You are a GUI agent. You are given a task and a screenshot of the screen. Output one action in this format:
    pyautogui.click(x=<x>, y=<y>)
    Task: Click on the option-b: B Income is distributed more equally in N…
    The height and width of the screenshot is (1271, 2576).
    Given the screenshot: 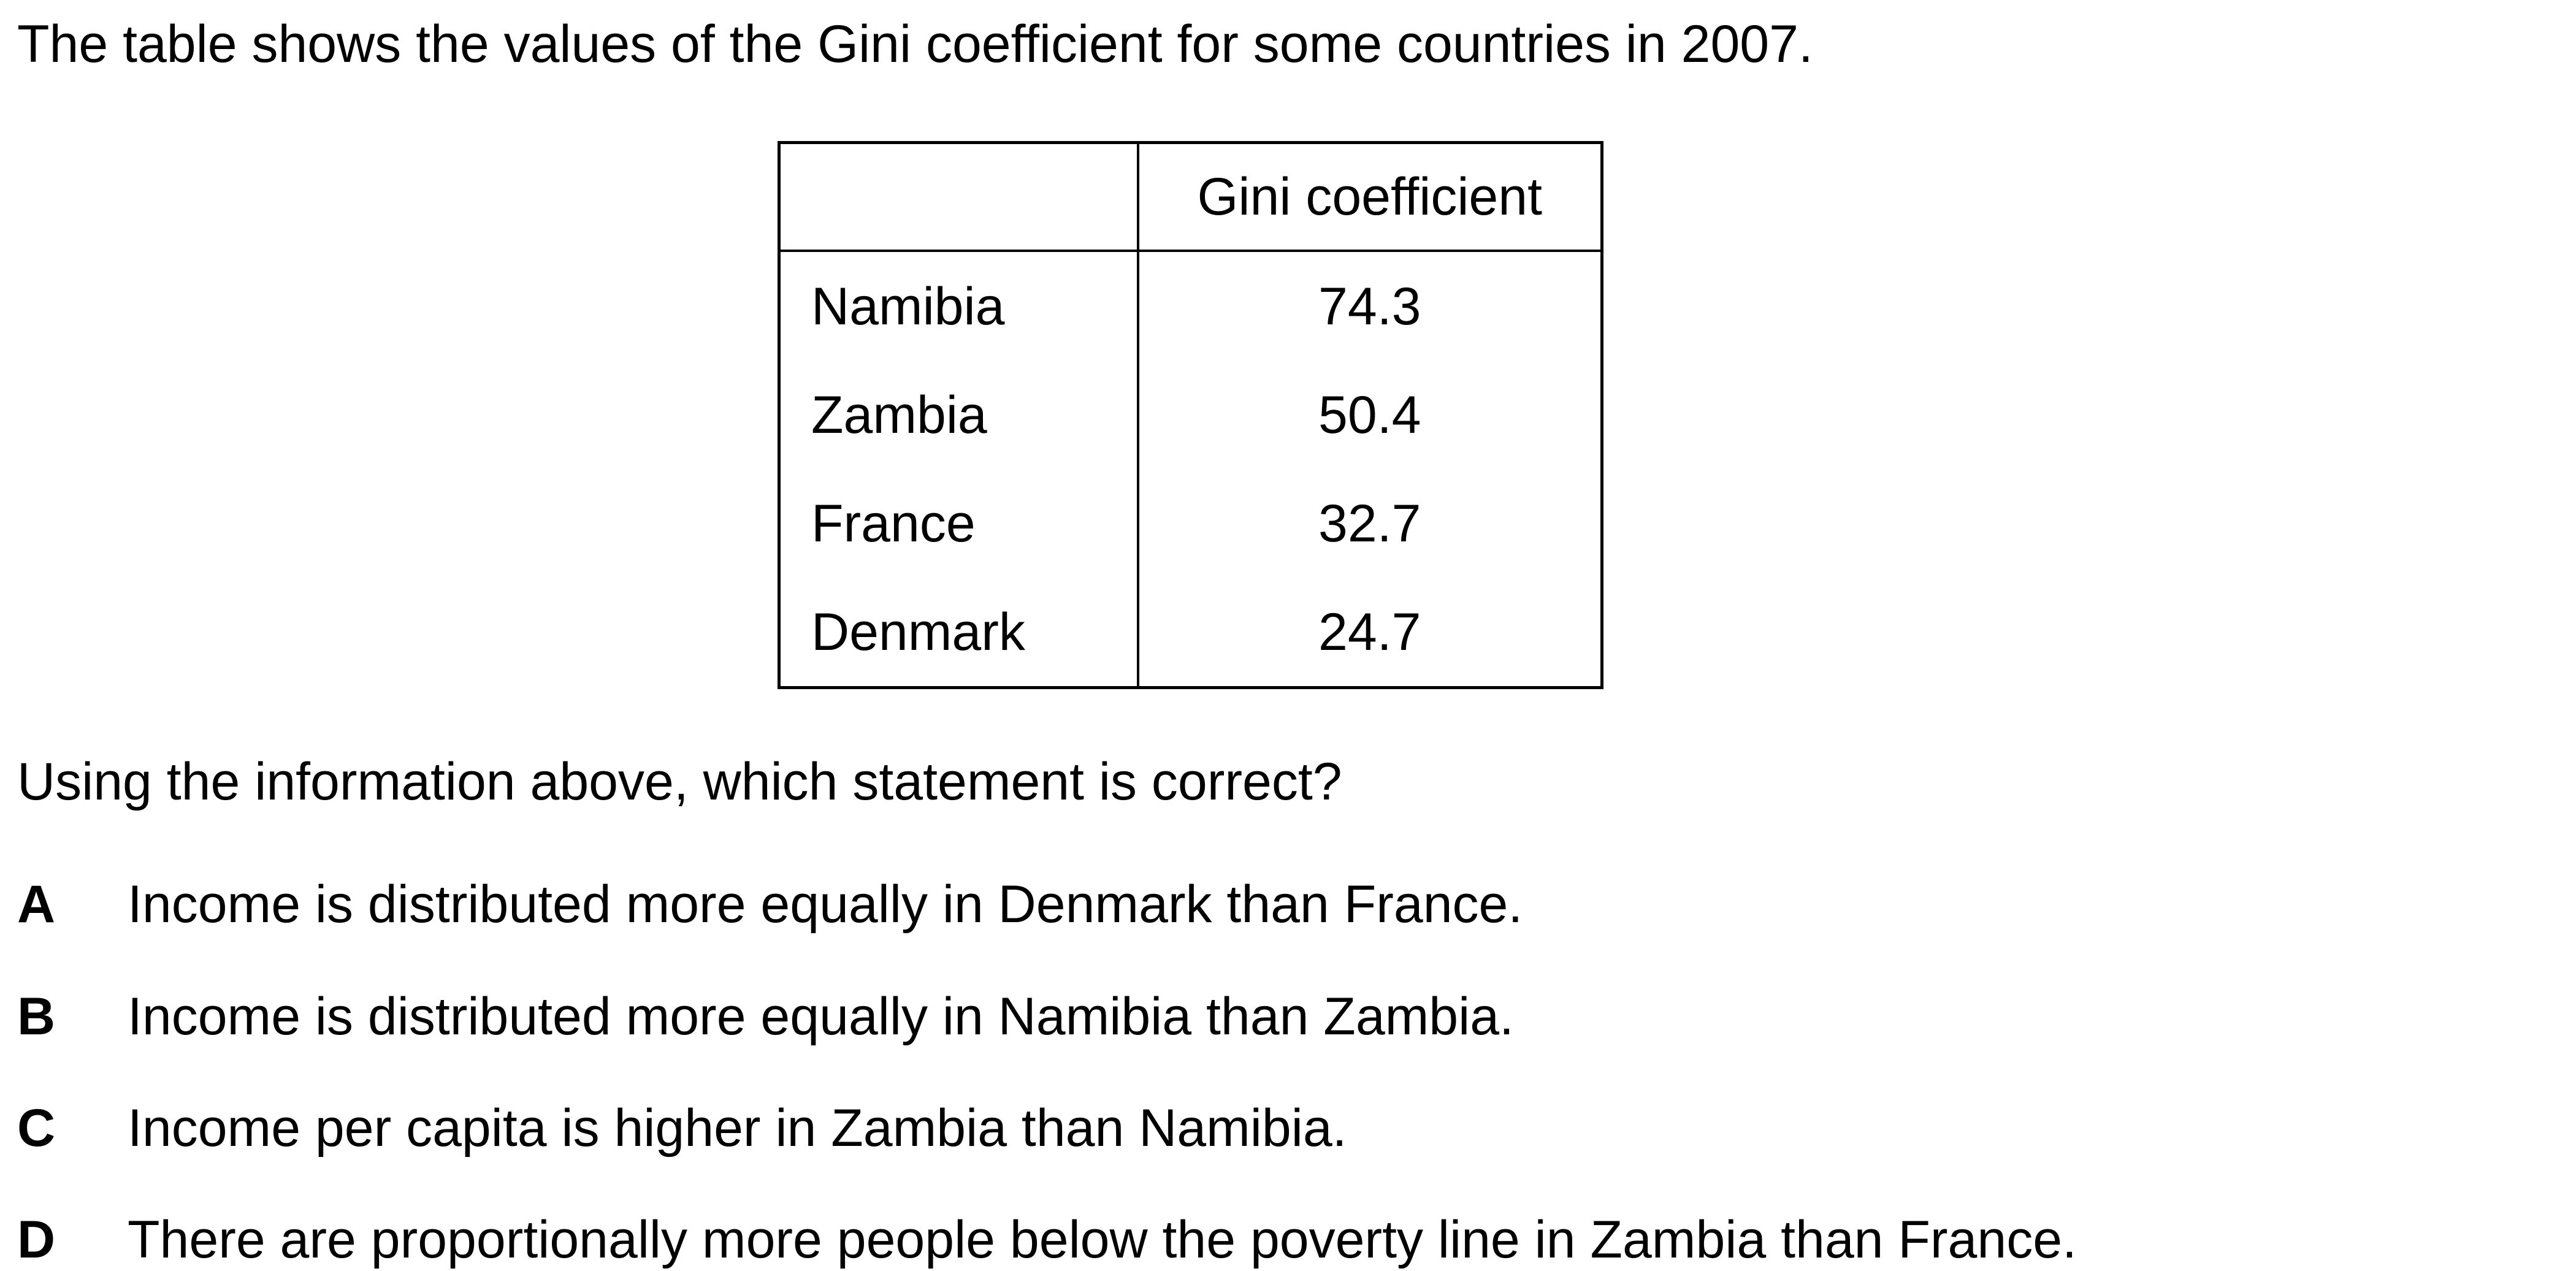 What is the action you would take?
    pyautogui.click(x=765, y=1016)
    